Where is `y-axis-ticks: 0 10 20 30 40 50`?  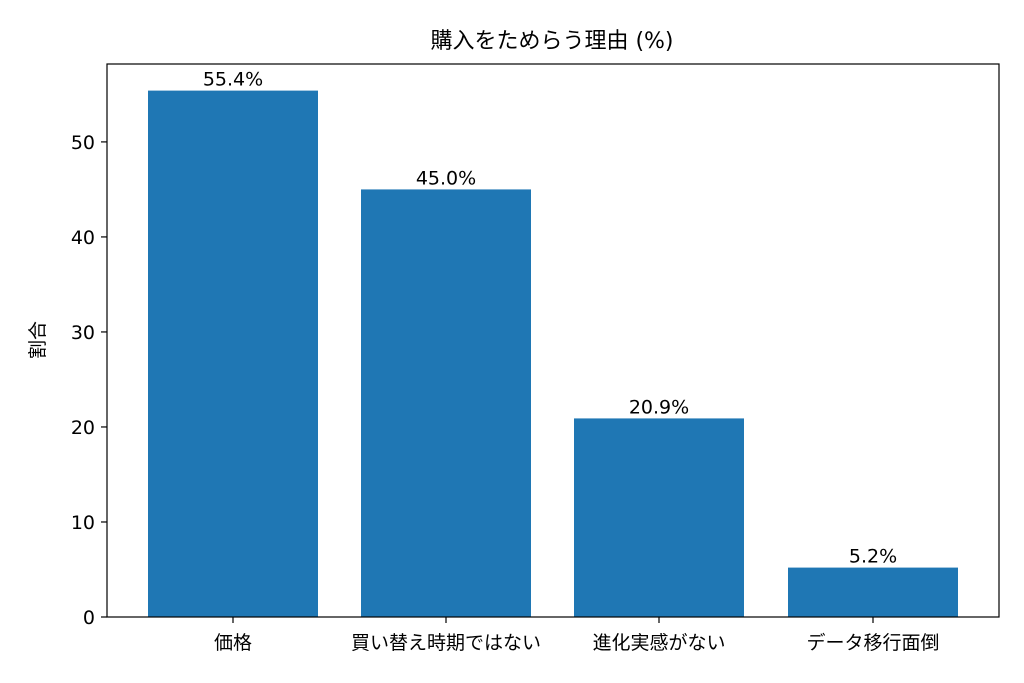
y-axis-ticks: 0 10 20 30 40 50 is located at coordinates (89, 380).